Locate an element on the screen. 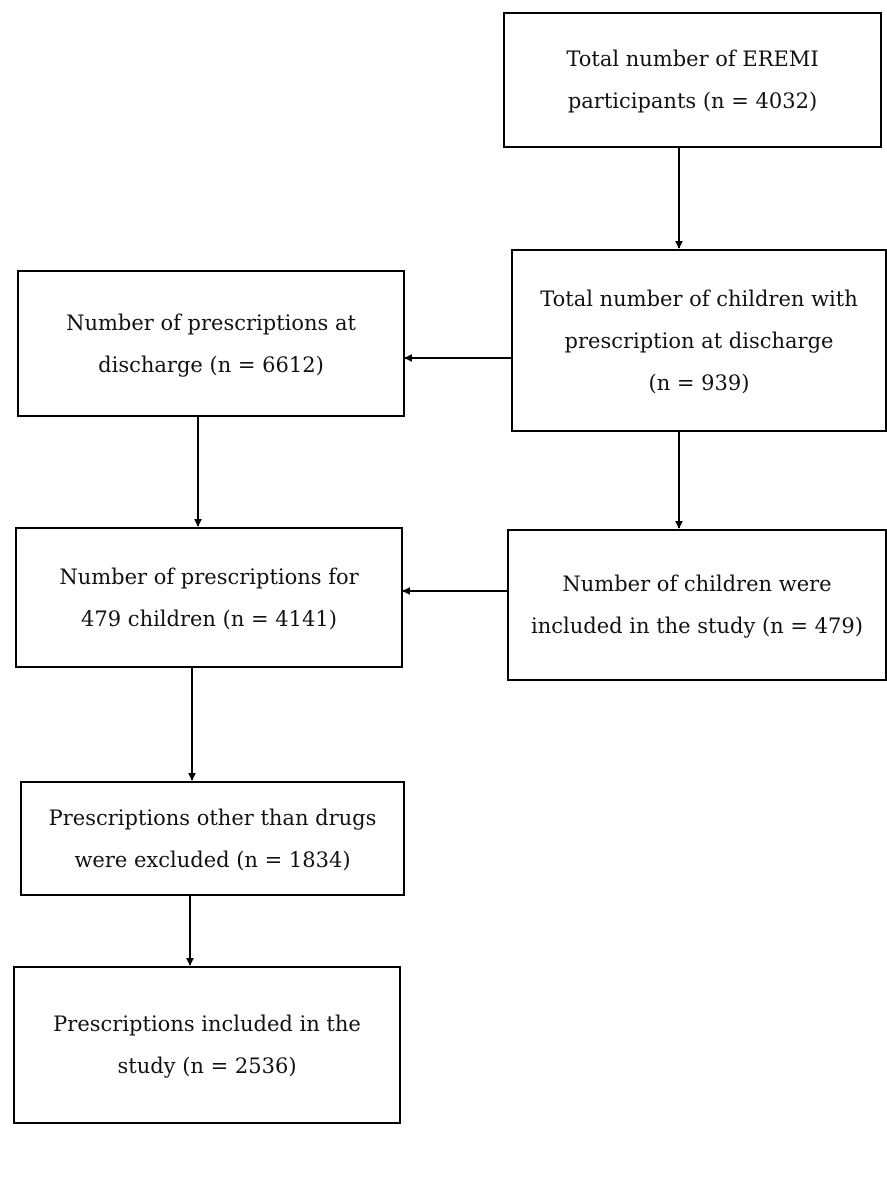 This screenshot has height=1192, width=887. box-text-line: Number of prescriptions at is located at coordinates (211, 322).